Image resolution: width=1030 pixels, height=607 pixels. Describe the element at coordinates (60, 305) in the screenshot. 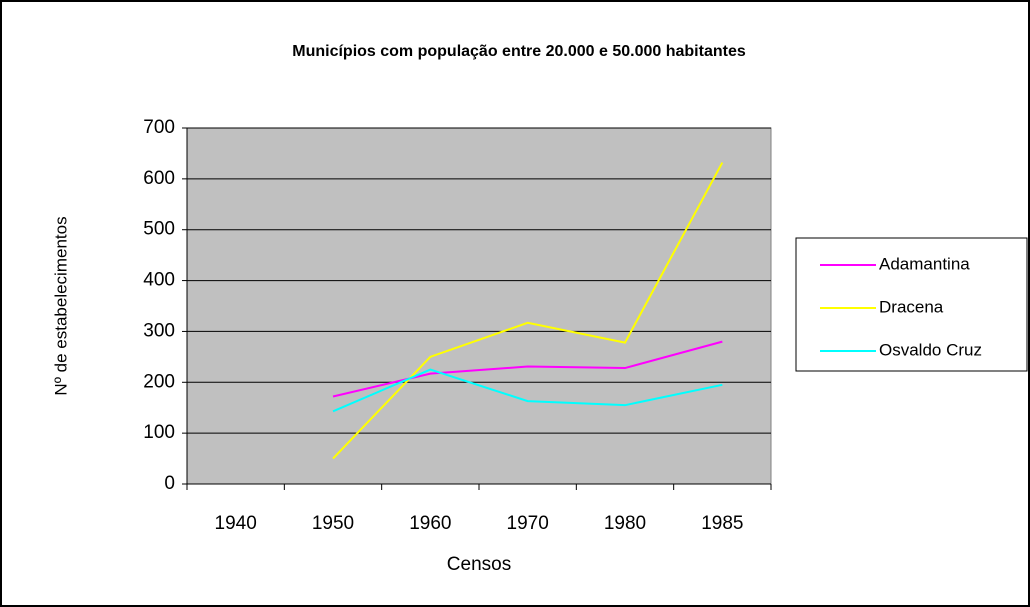

I see `y-axis-label: Nº de estabelecimentos` at that location.